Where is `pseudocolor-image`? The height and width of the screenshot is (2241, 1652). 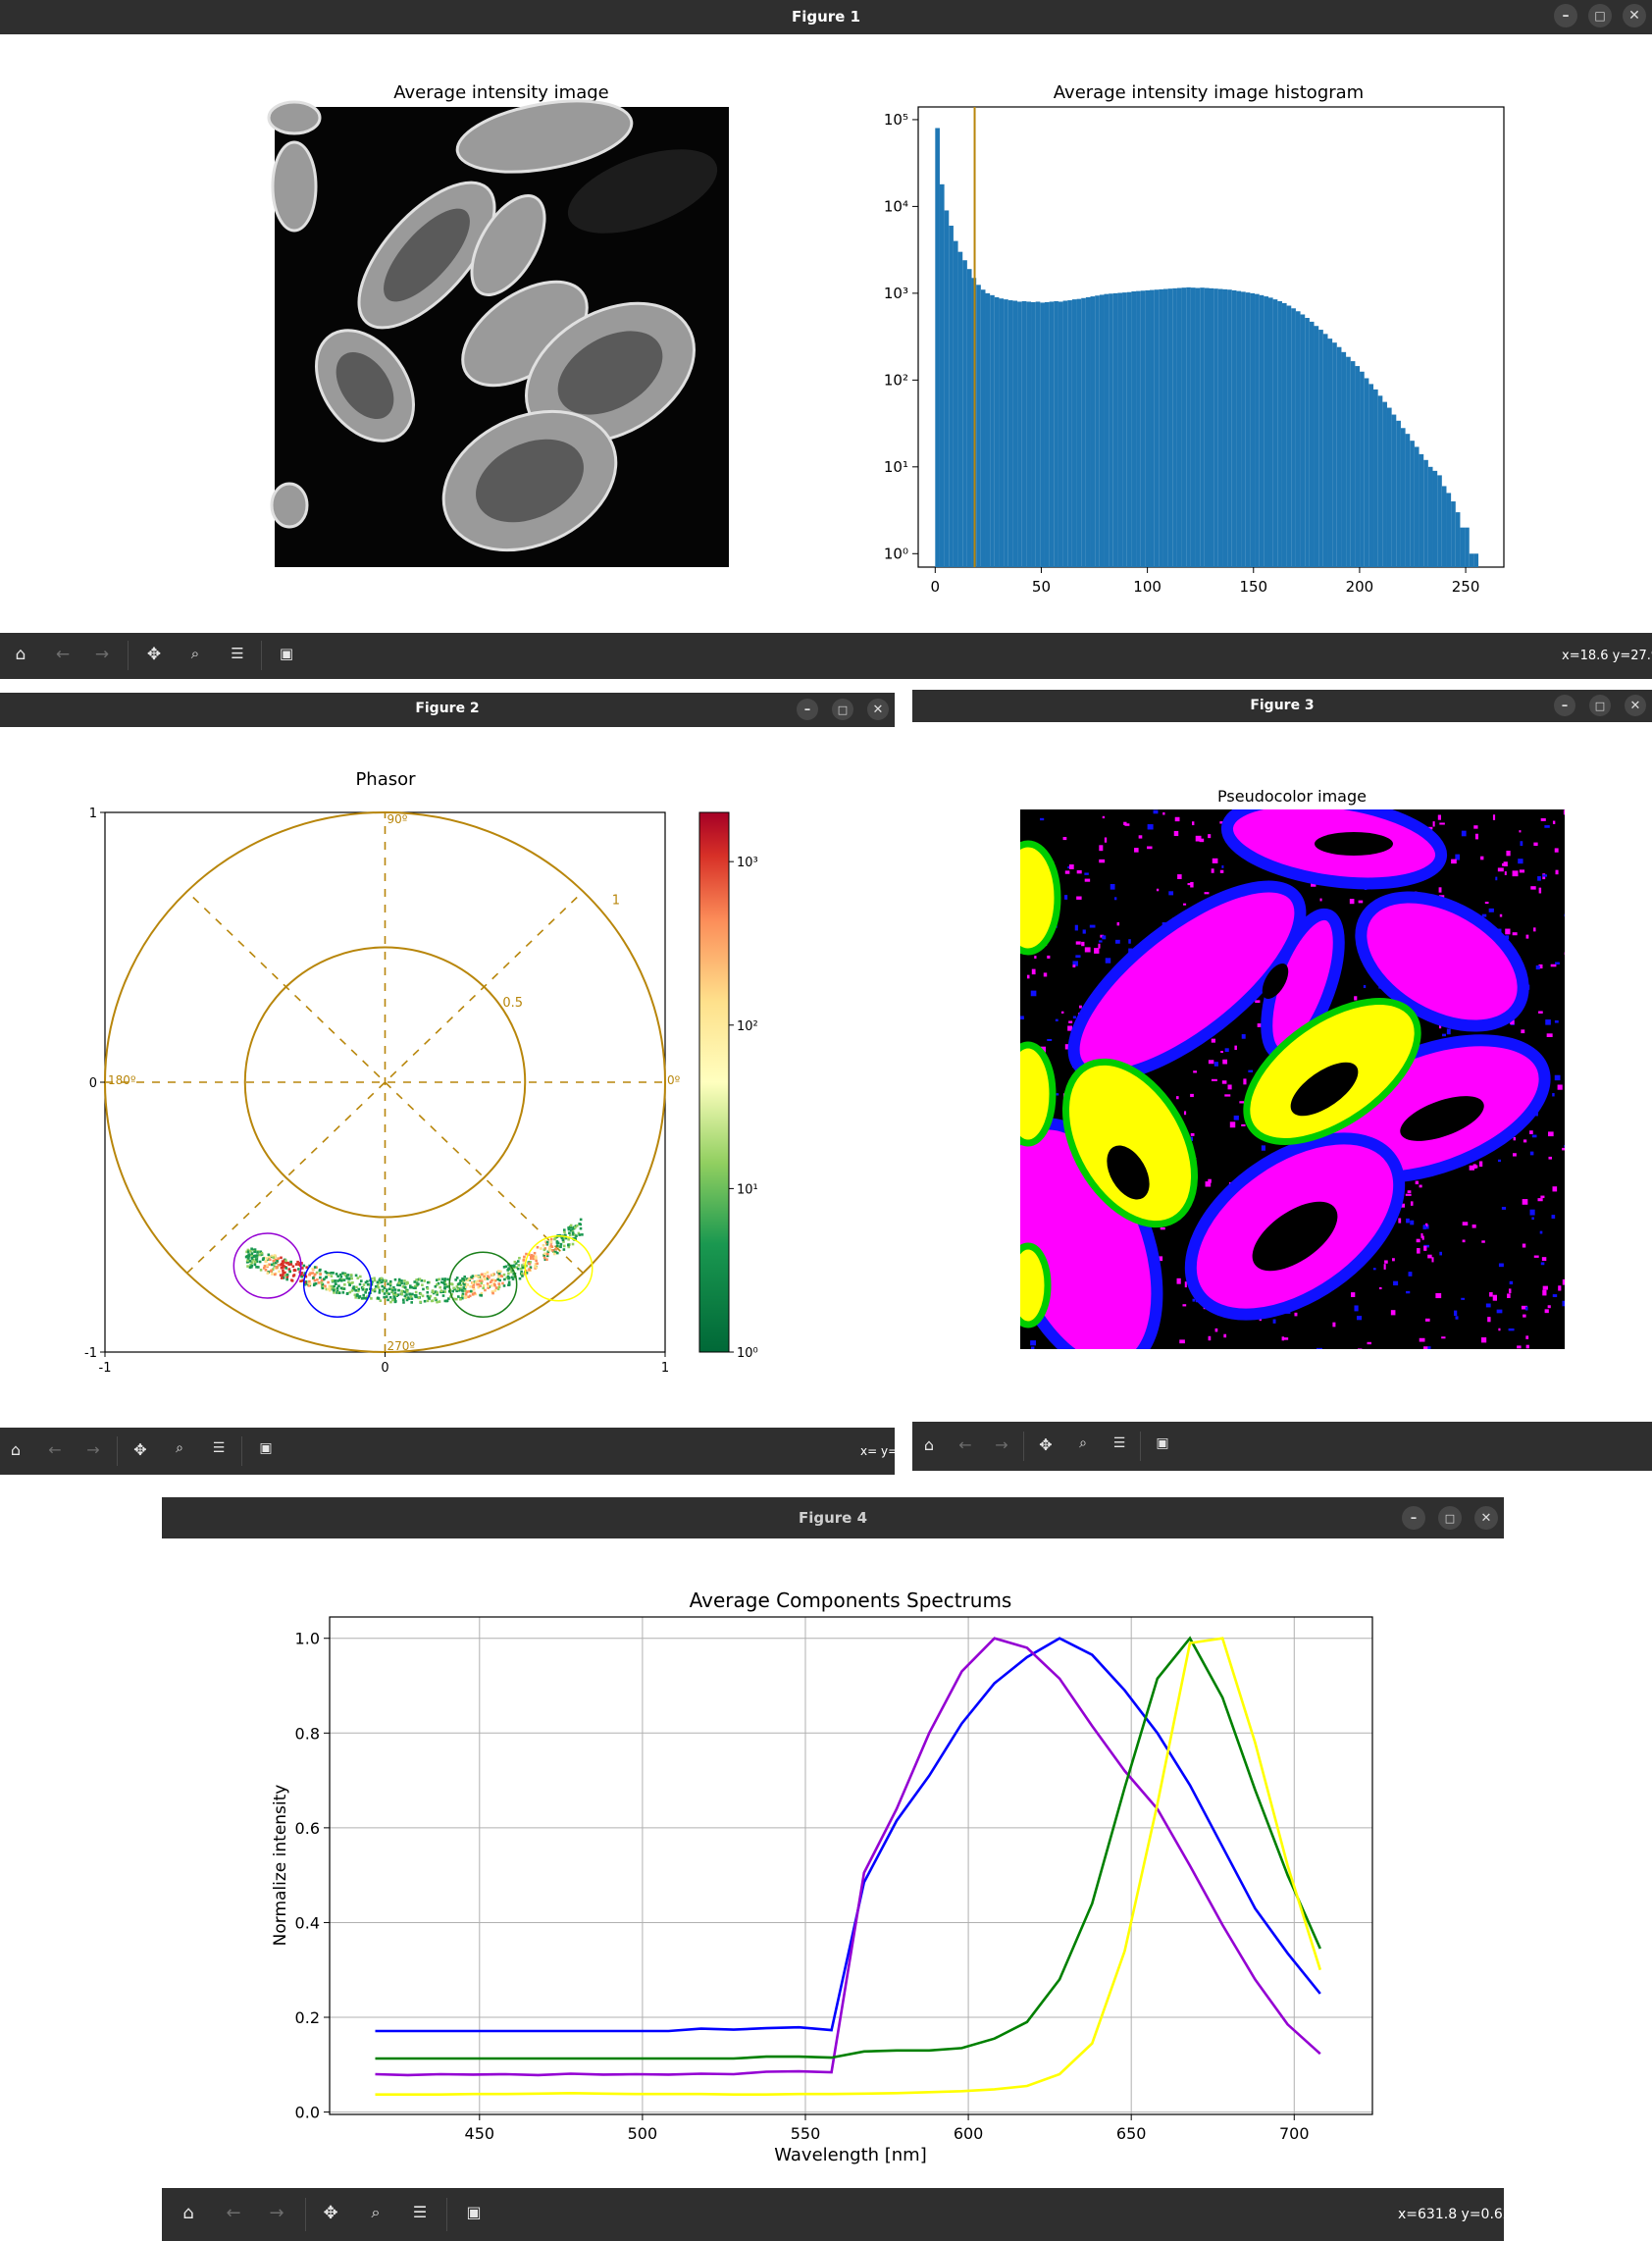
pseudocolor-image is located at coordinates (1270, 1089).